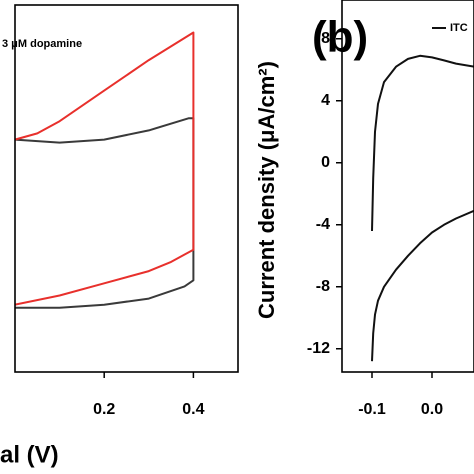 Image resolution: width=474 pixels, height=474 pixels. Describe the element at coordinates (432, 409) in the screenshot. I see `x-tick-label: 0.0` at that location.